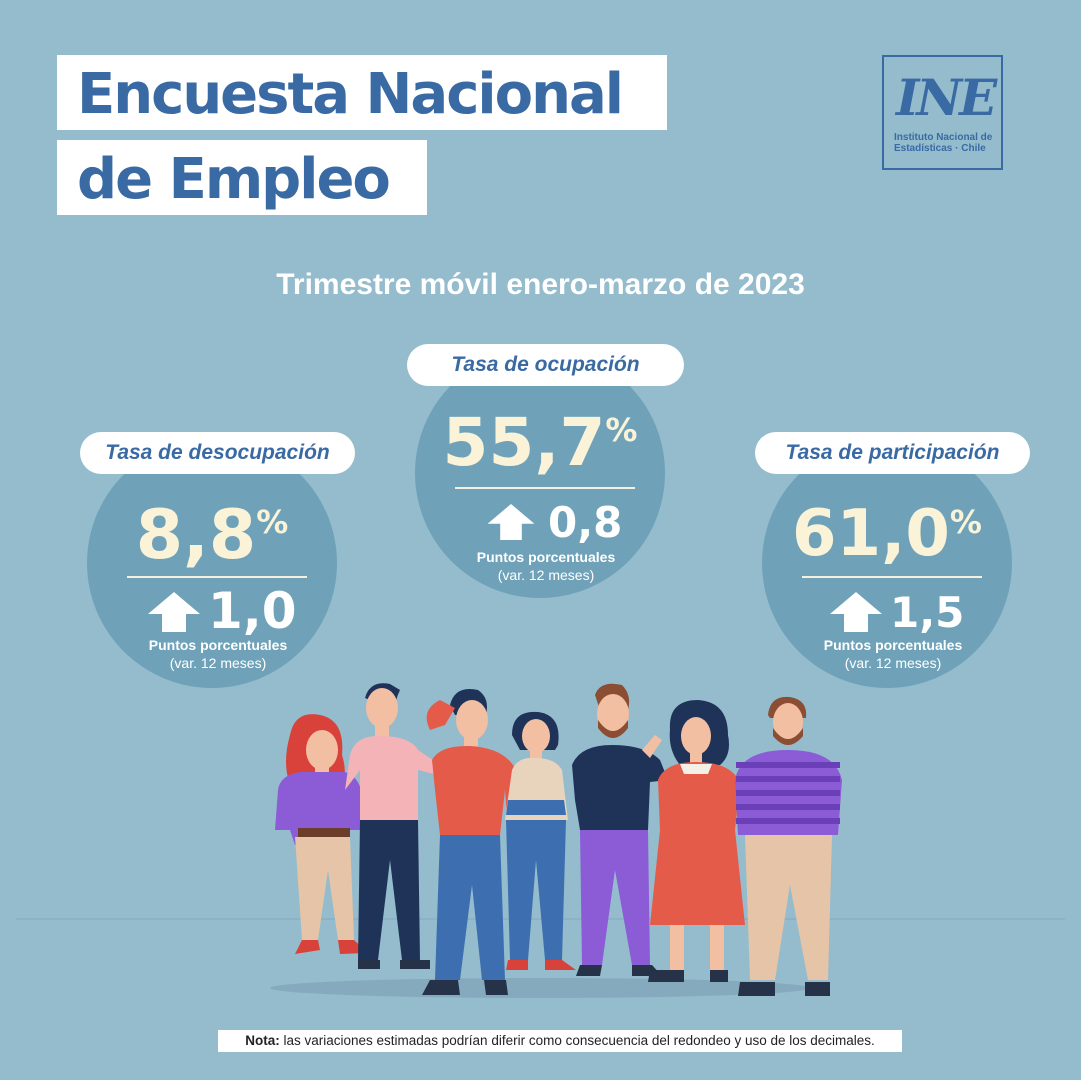 The height and width of the screenshot is (1080, 1081). I want to click on indicator-circle-participacion, so click(887, 563).